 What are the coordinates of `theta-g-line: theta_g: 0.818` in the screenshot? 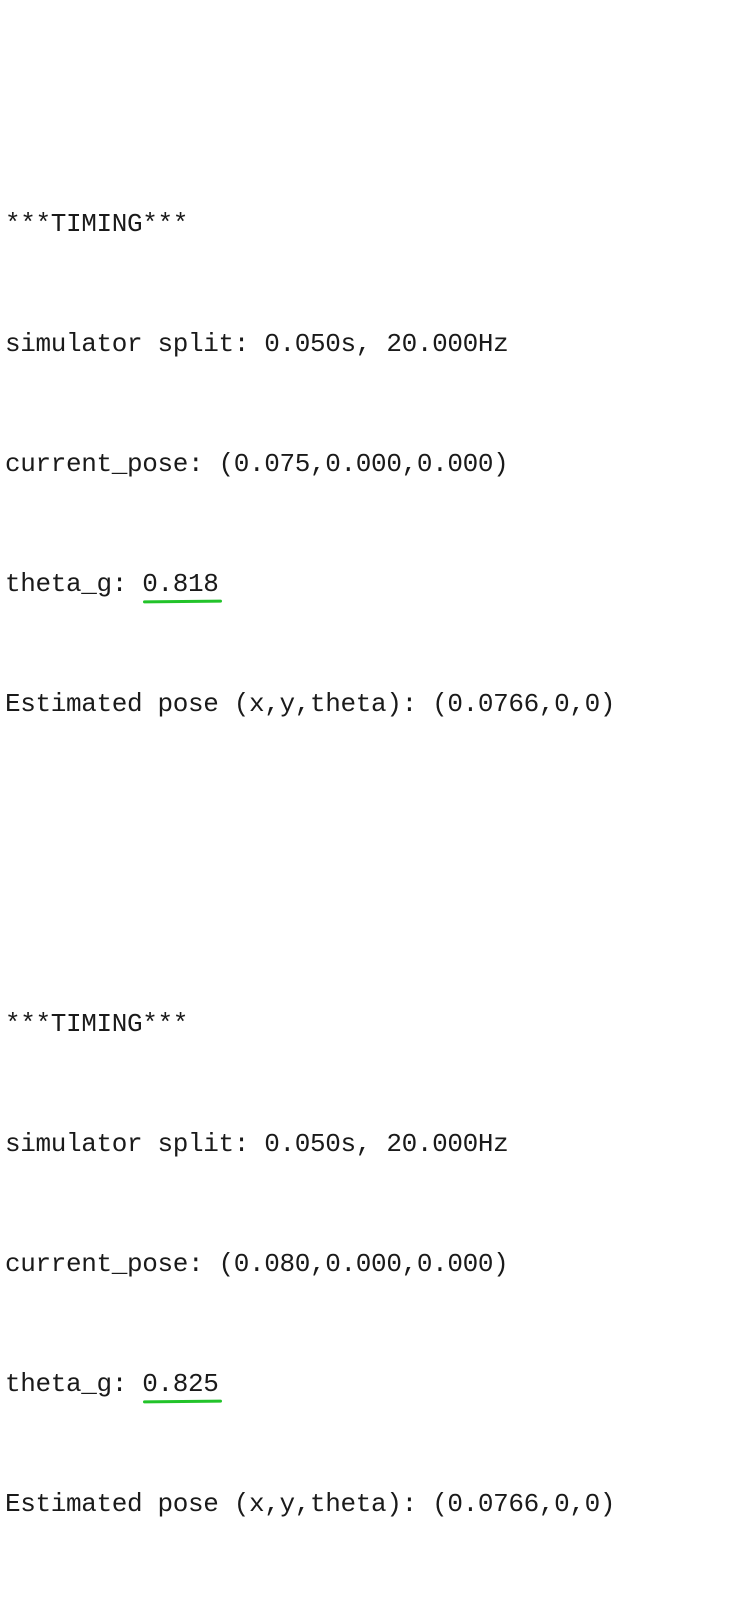 It's located at (371, 584).